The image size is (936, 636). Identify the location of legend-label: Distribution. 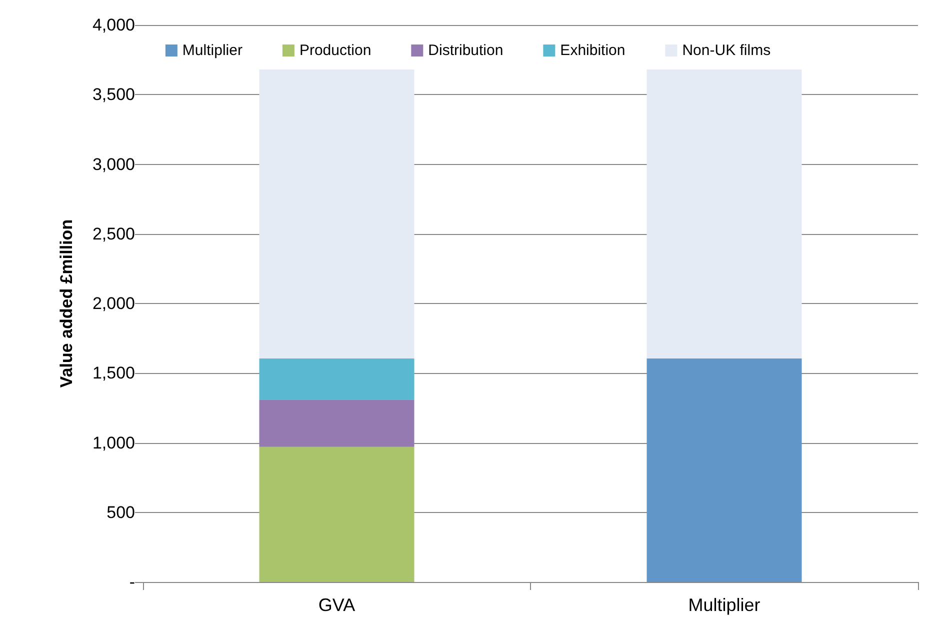
(466, 50).